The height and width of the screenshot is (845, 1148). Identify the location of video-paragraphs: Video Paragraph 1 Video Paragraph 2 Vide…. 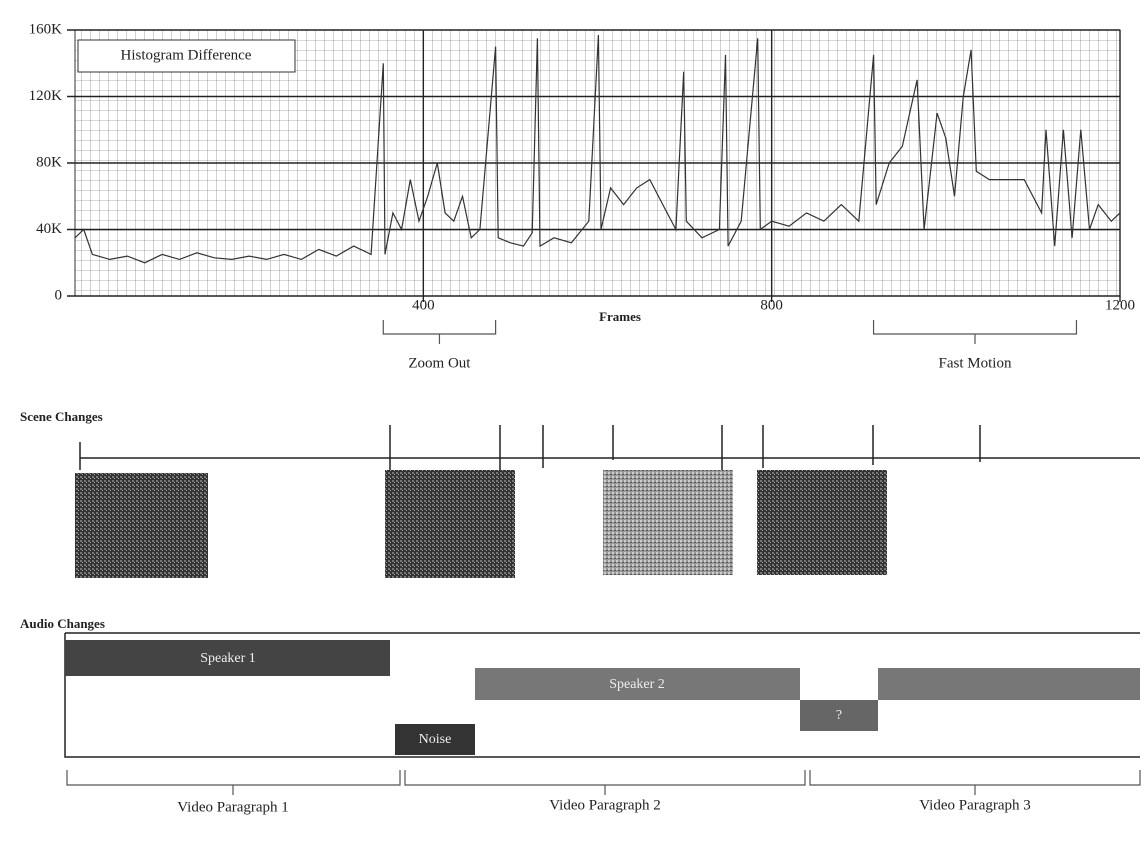
(603, 792).